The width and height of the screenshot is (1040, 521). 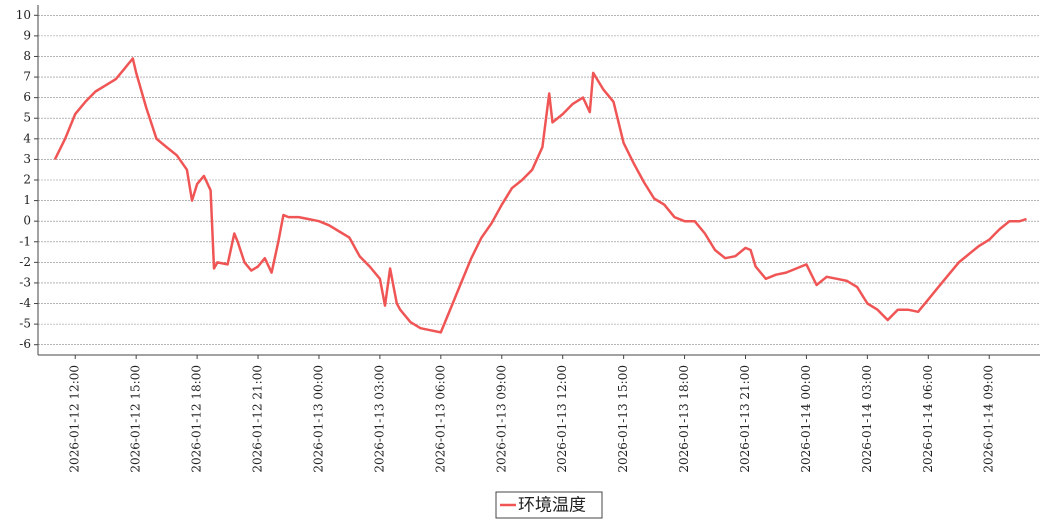 I want to click on y-tick-label: 8, so click(x=27, y=56).